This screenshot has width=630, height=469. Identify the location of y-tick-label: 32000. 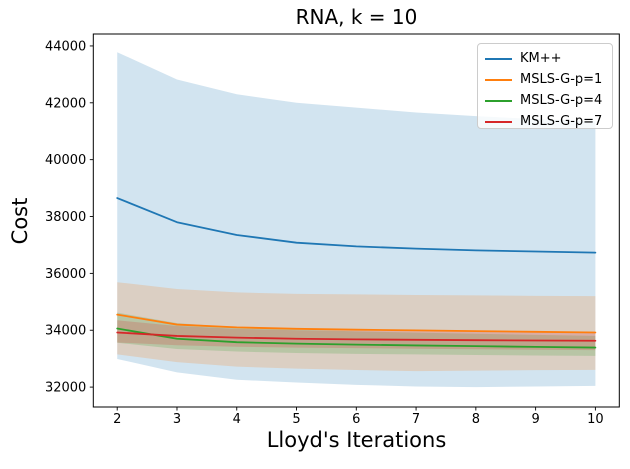
(65, 388).